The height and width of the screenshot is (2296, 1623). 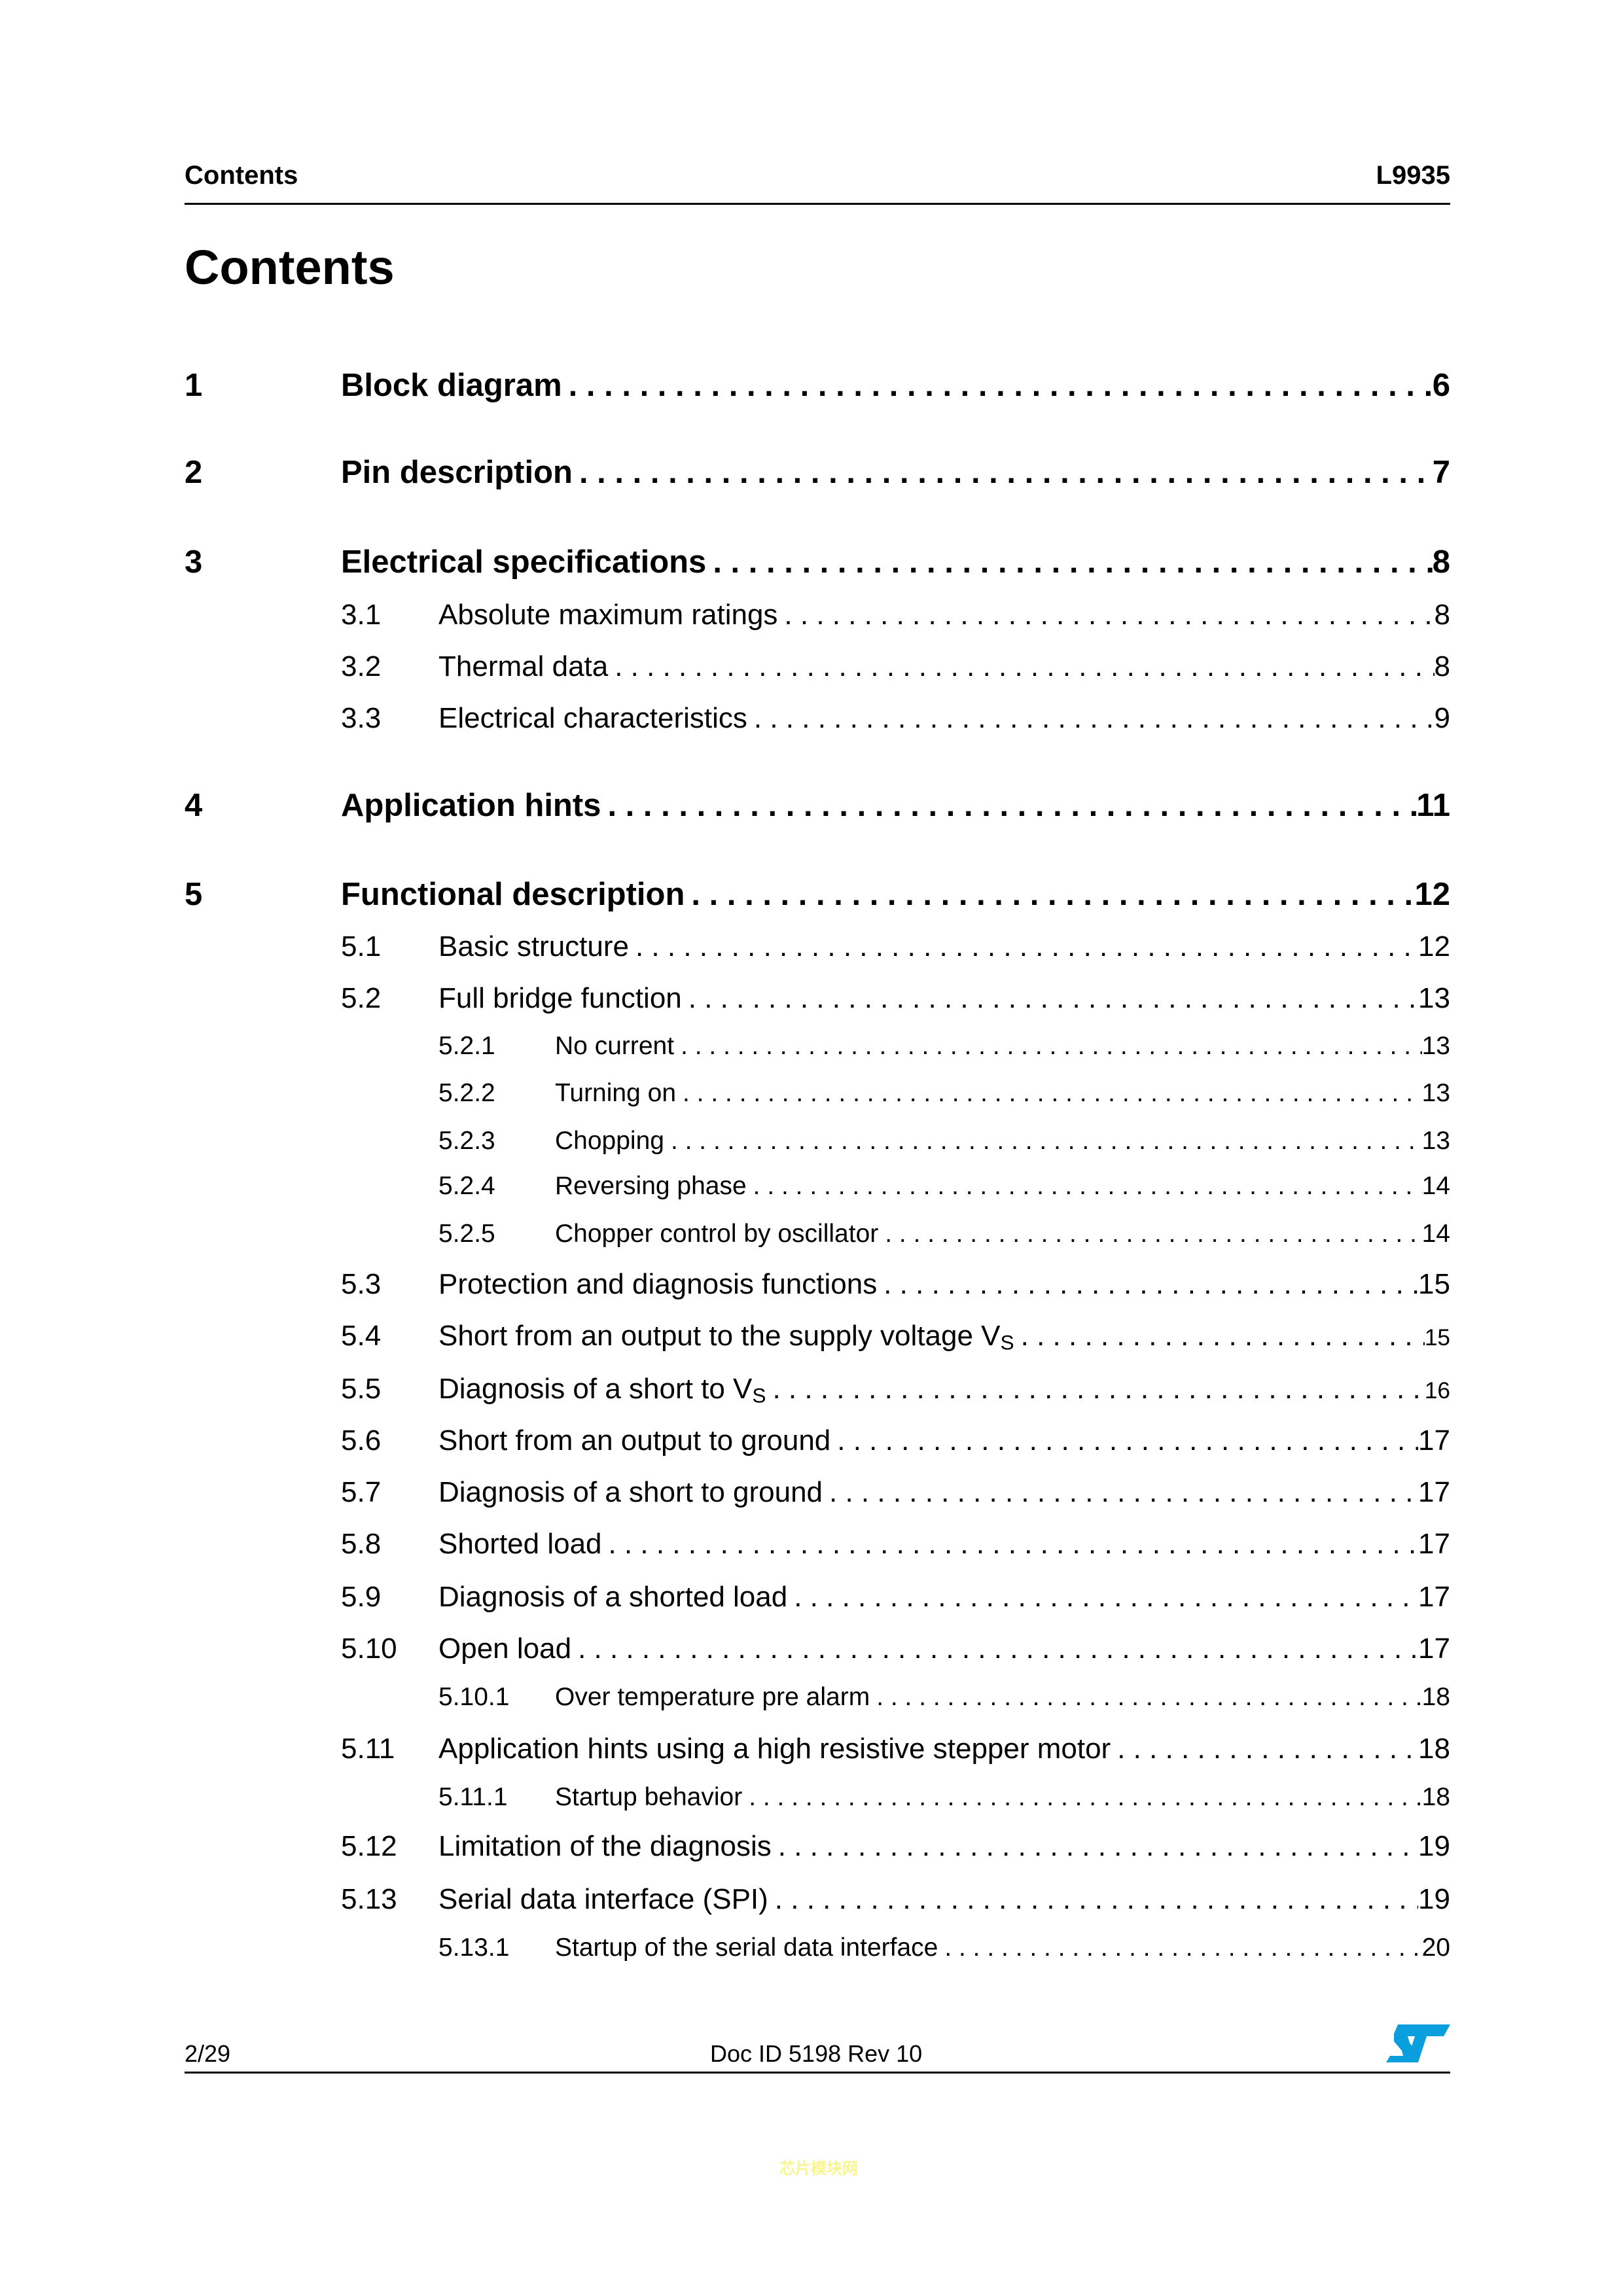 What do you see at coordinates (1441, 473) in the screenshot?
I see `toc-page-number: 7` at bounding box center [1441, 473].